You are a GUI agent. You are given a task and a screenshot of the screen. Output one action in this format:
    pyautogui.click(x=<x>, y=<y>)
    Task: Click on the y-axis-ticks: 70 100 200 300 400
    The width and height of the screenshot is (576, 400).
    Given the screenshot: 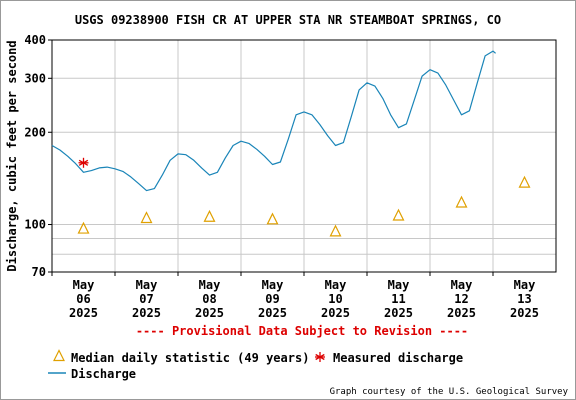 What is the action you would take?
    pyautogui.click(x=38, y=156)
    